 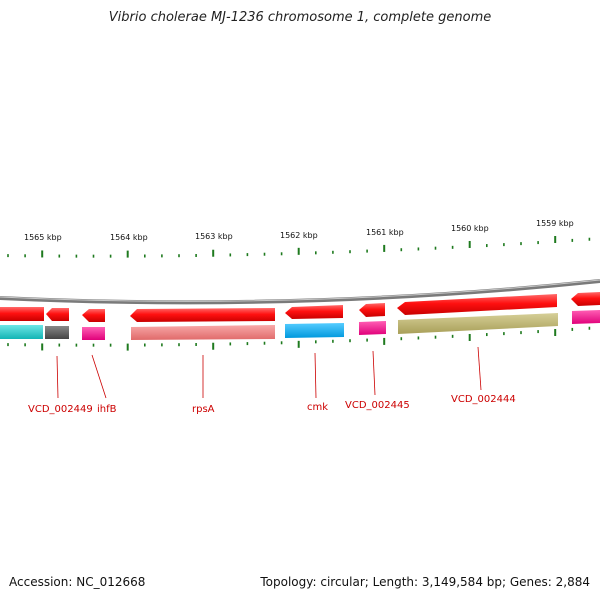 I want to click on outer-scale-ticks, so click(x=299, y=247).